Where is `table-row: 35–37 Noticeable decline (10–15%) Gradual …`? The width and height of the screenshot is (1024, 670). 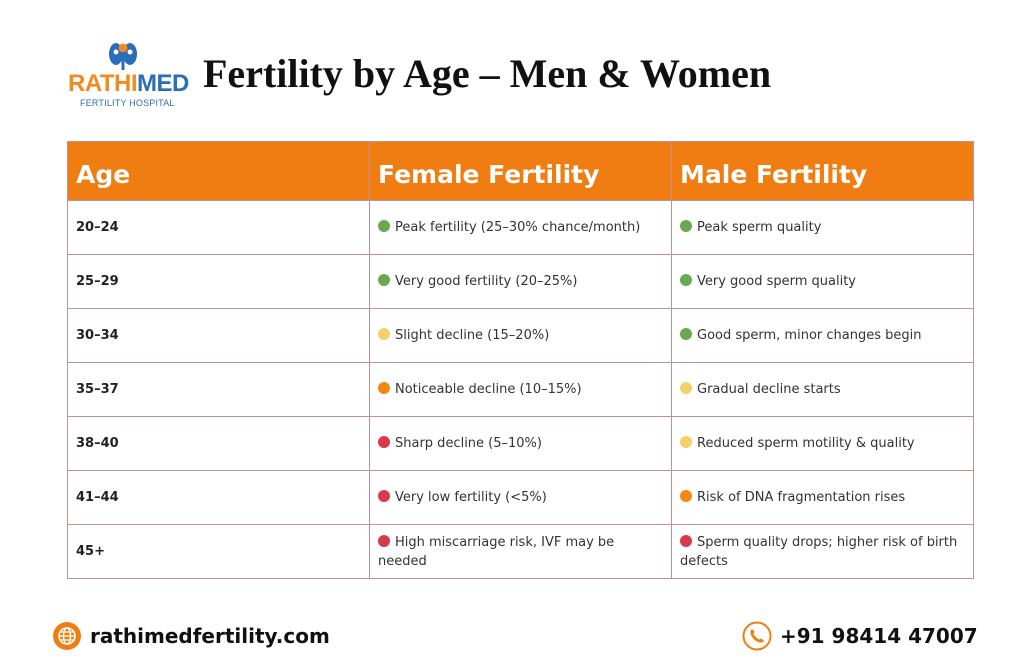 table-row: 35–37 Noticeable decline (10–15%) Gradual … is located at coordinates (520, 389).